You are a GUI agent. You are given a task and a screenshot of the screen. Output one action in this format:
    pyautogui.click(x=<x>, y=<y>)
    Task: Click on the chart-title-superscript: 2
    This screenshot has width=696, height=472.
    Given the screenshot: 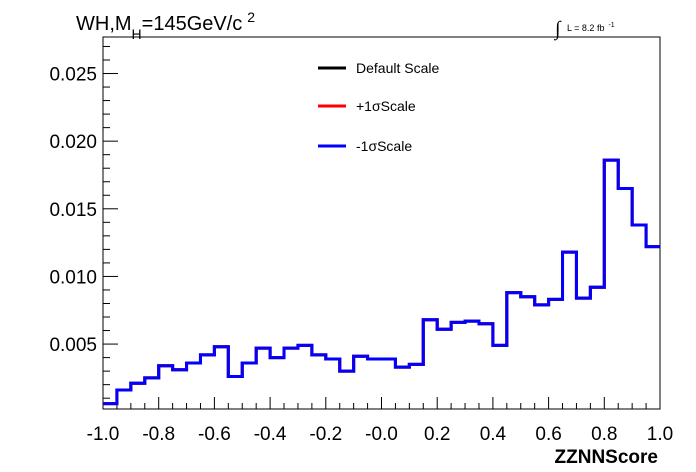 What is the action you would take?
    pyautogui.click(x=251, y=17)
    